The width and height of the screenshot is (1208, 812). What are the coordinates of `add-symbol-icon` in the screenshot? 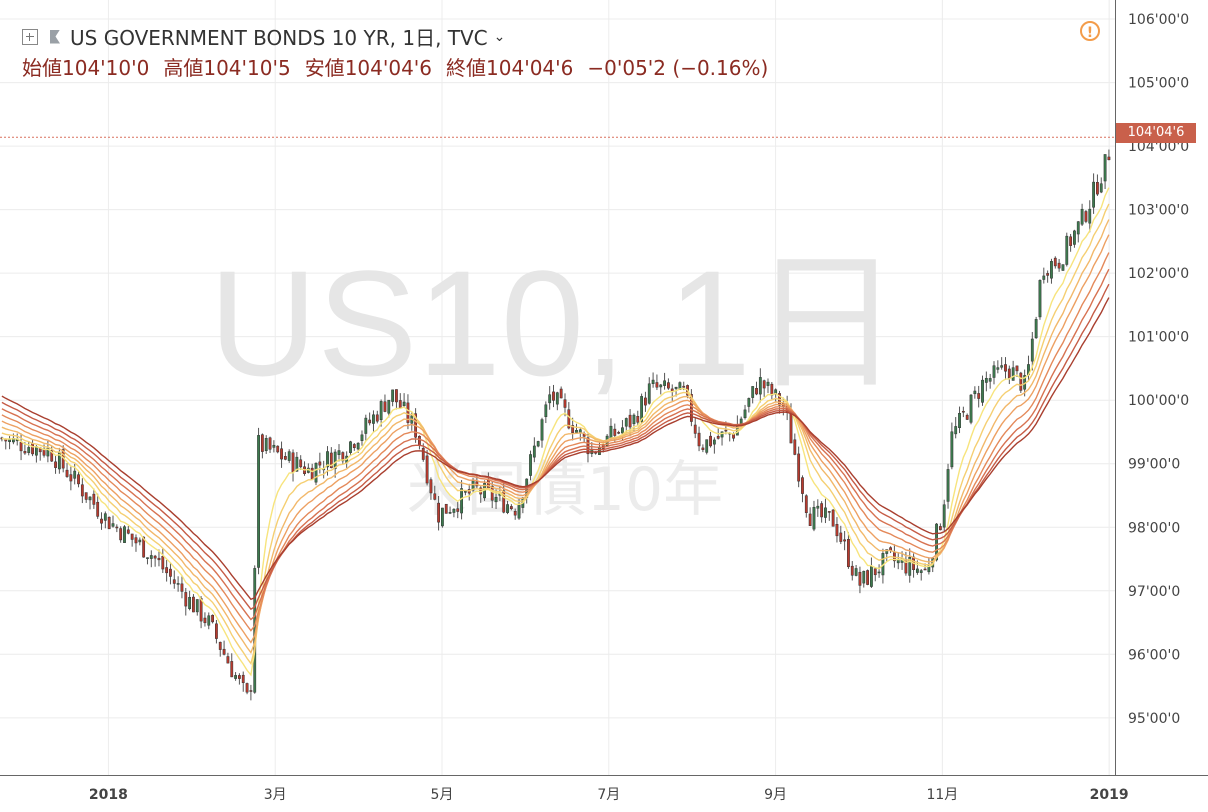 It's located at (30, 36).